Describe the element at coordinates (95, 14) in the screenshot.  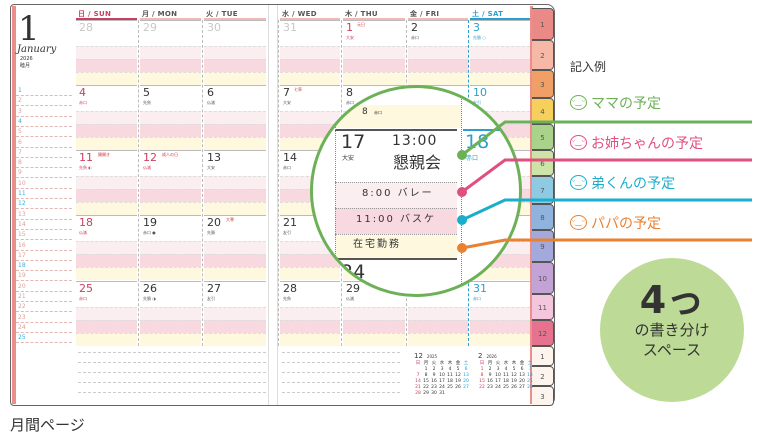
I see `weekday-header: 日 / SUN` at that location.